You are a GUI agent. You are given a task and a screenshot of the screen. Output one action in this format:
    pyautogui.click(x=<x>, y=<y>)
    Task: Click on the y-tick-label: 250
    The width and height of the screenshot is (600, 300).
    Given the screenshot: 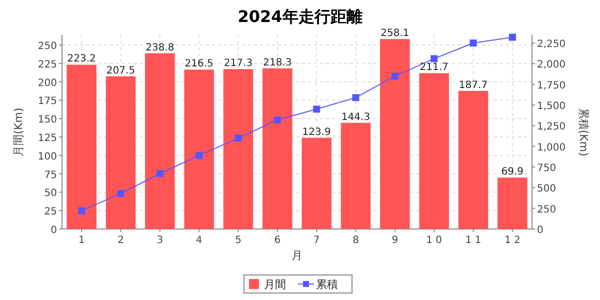 What is the action you would take?
    pyautogui.click(x=47, y=46)
    